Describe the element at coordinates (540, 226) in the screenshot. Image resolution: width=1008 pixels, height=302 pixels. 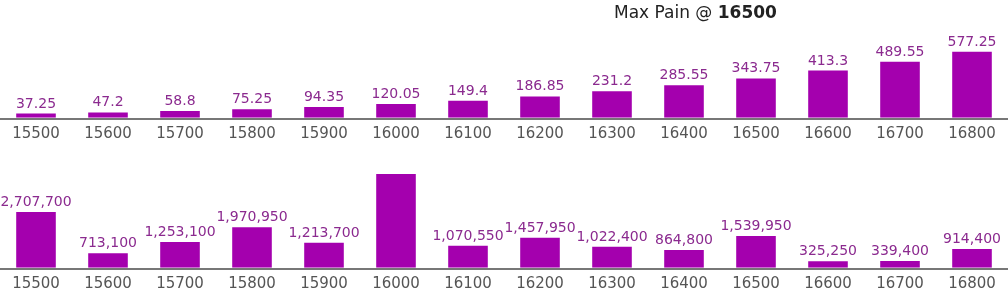
I see `data-label: 1,457,950` at that location.